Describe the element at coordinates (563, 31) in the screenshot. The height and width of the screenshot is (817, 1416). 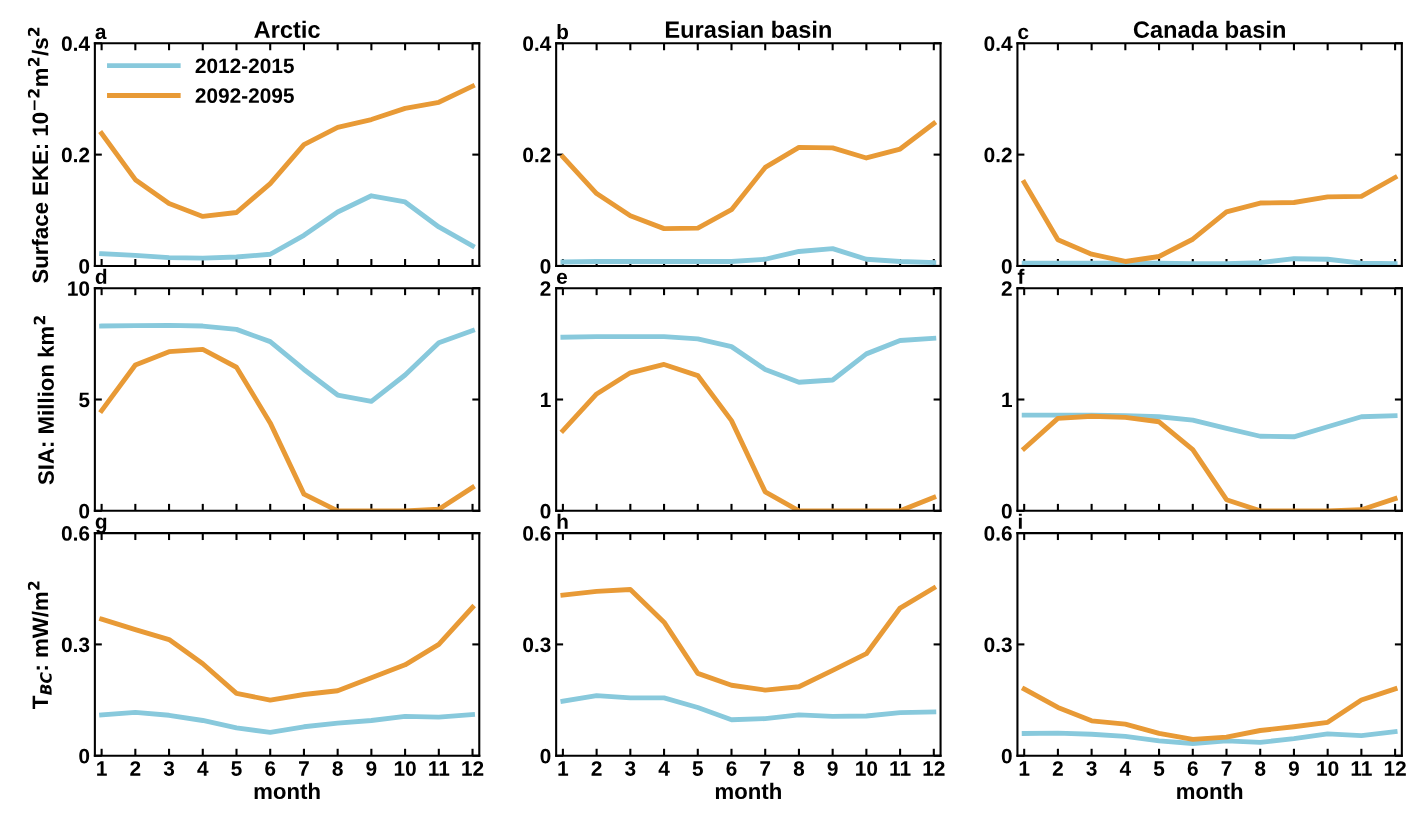
I see `text: b` at that location.